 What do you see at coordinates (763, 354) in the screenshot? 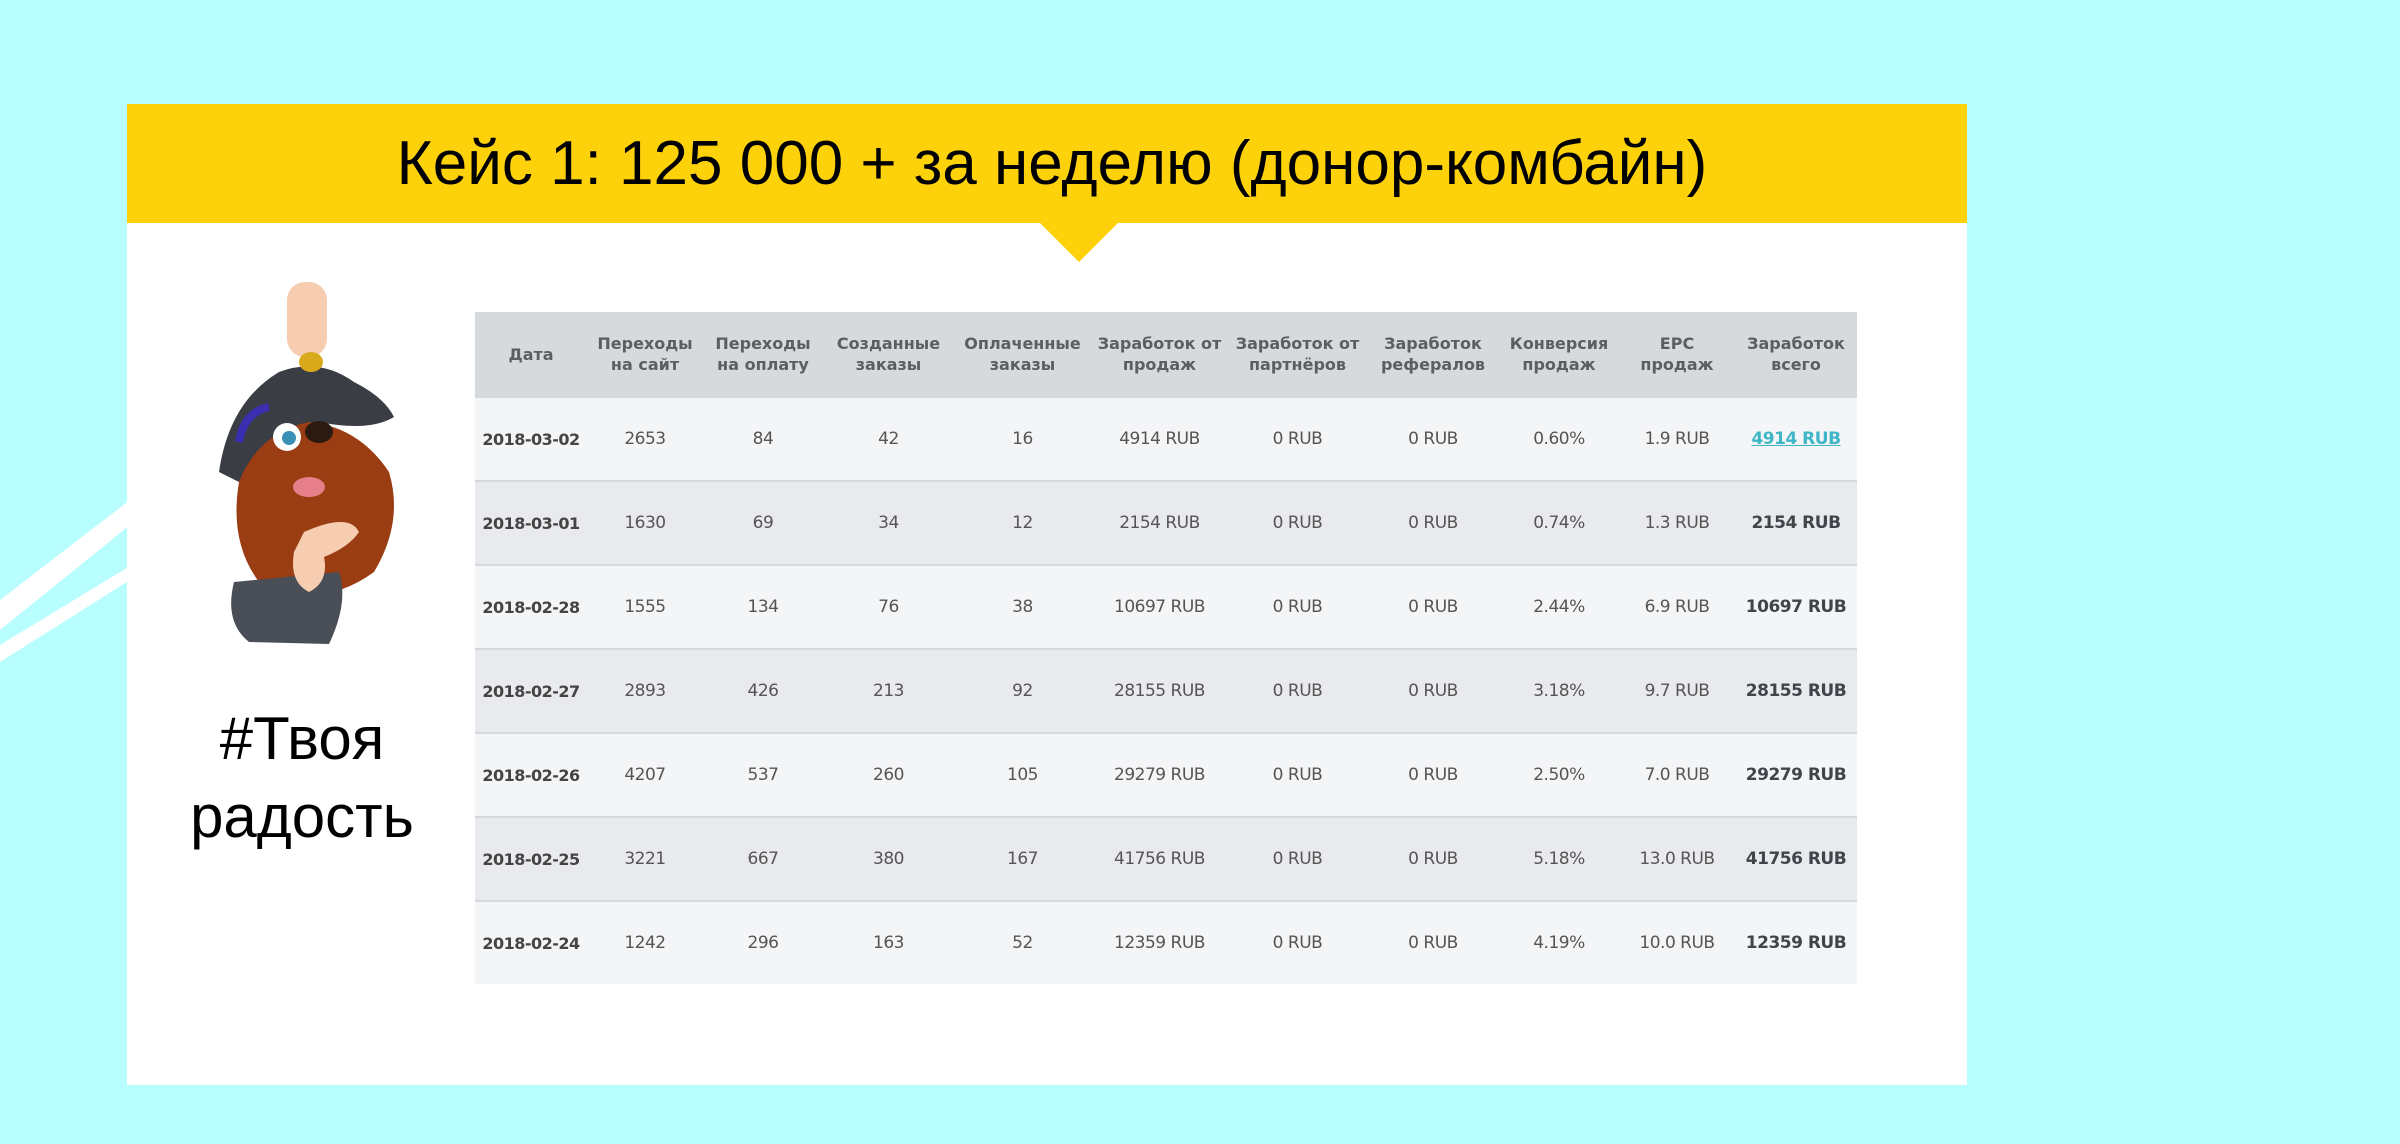
I see `column-header: Переходы на оплату` at bounding box center [763, 354].